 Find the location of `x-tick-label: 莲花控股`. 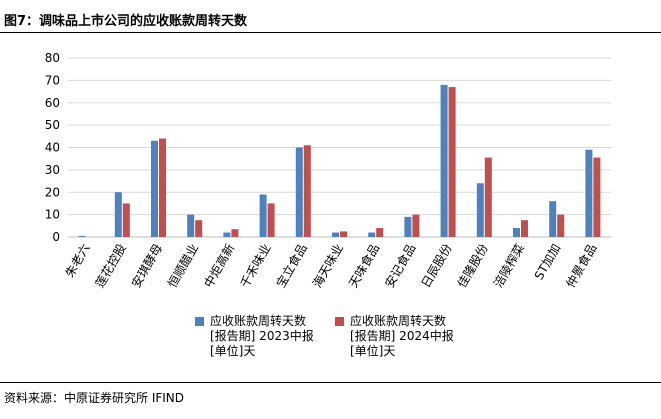

x-tick-label: 莲花控股 is located at coordinates (110, 265).